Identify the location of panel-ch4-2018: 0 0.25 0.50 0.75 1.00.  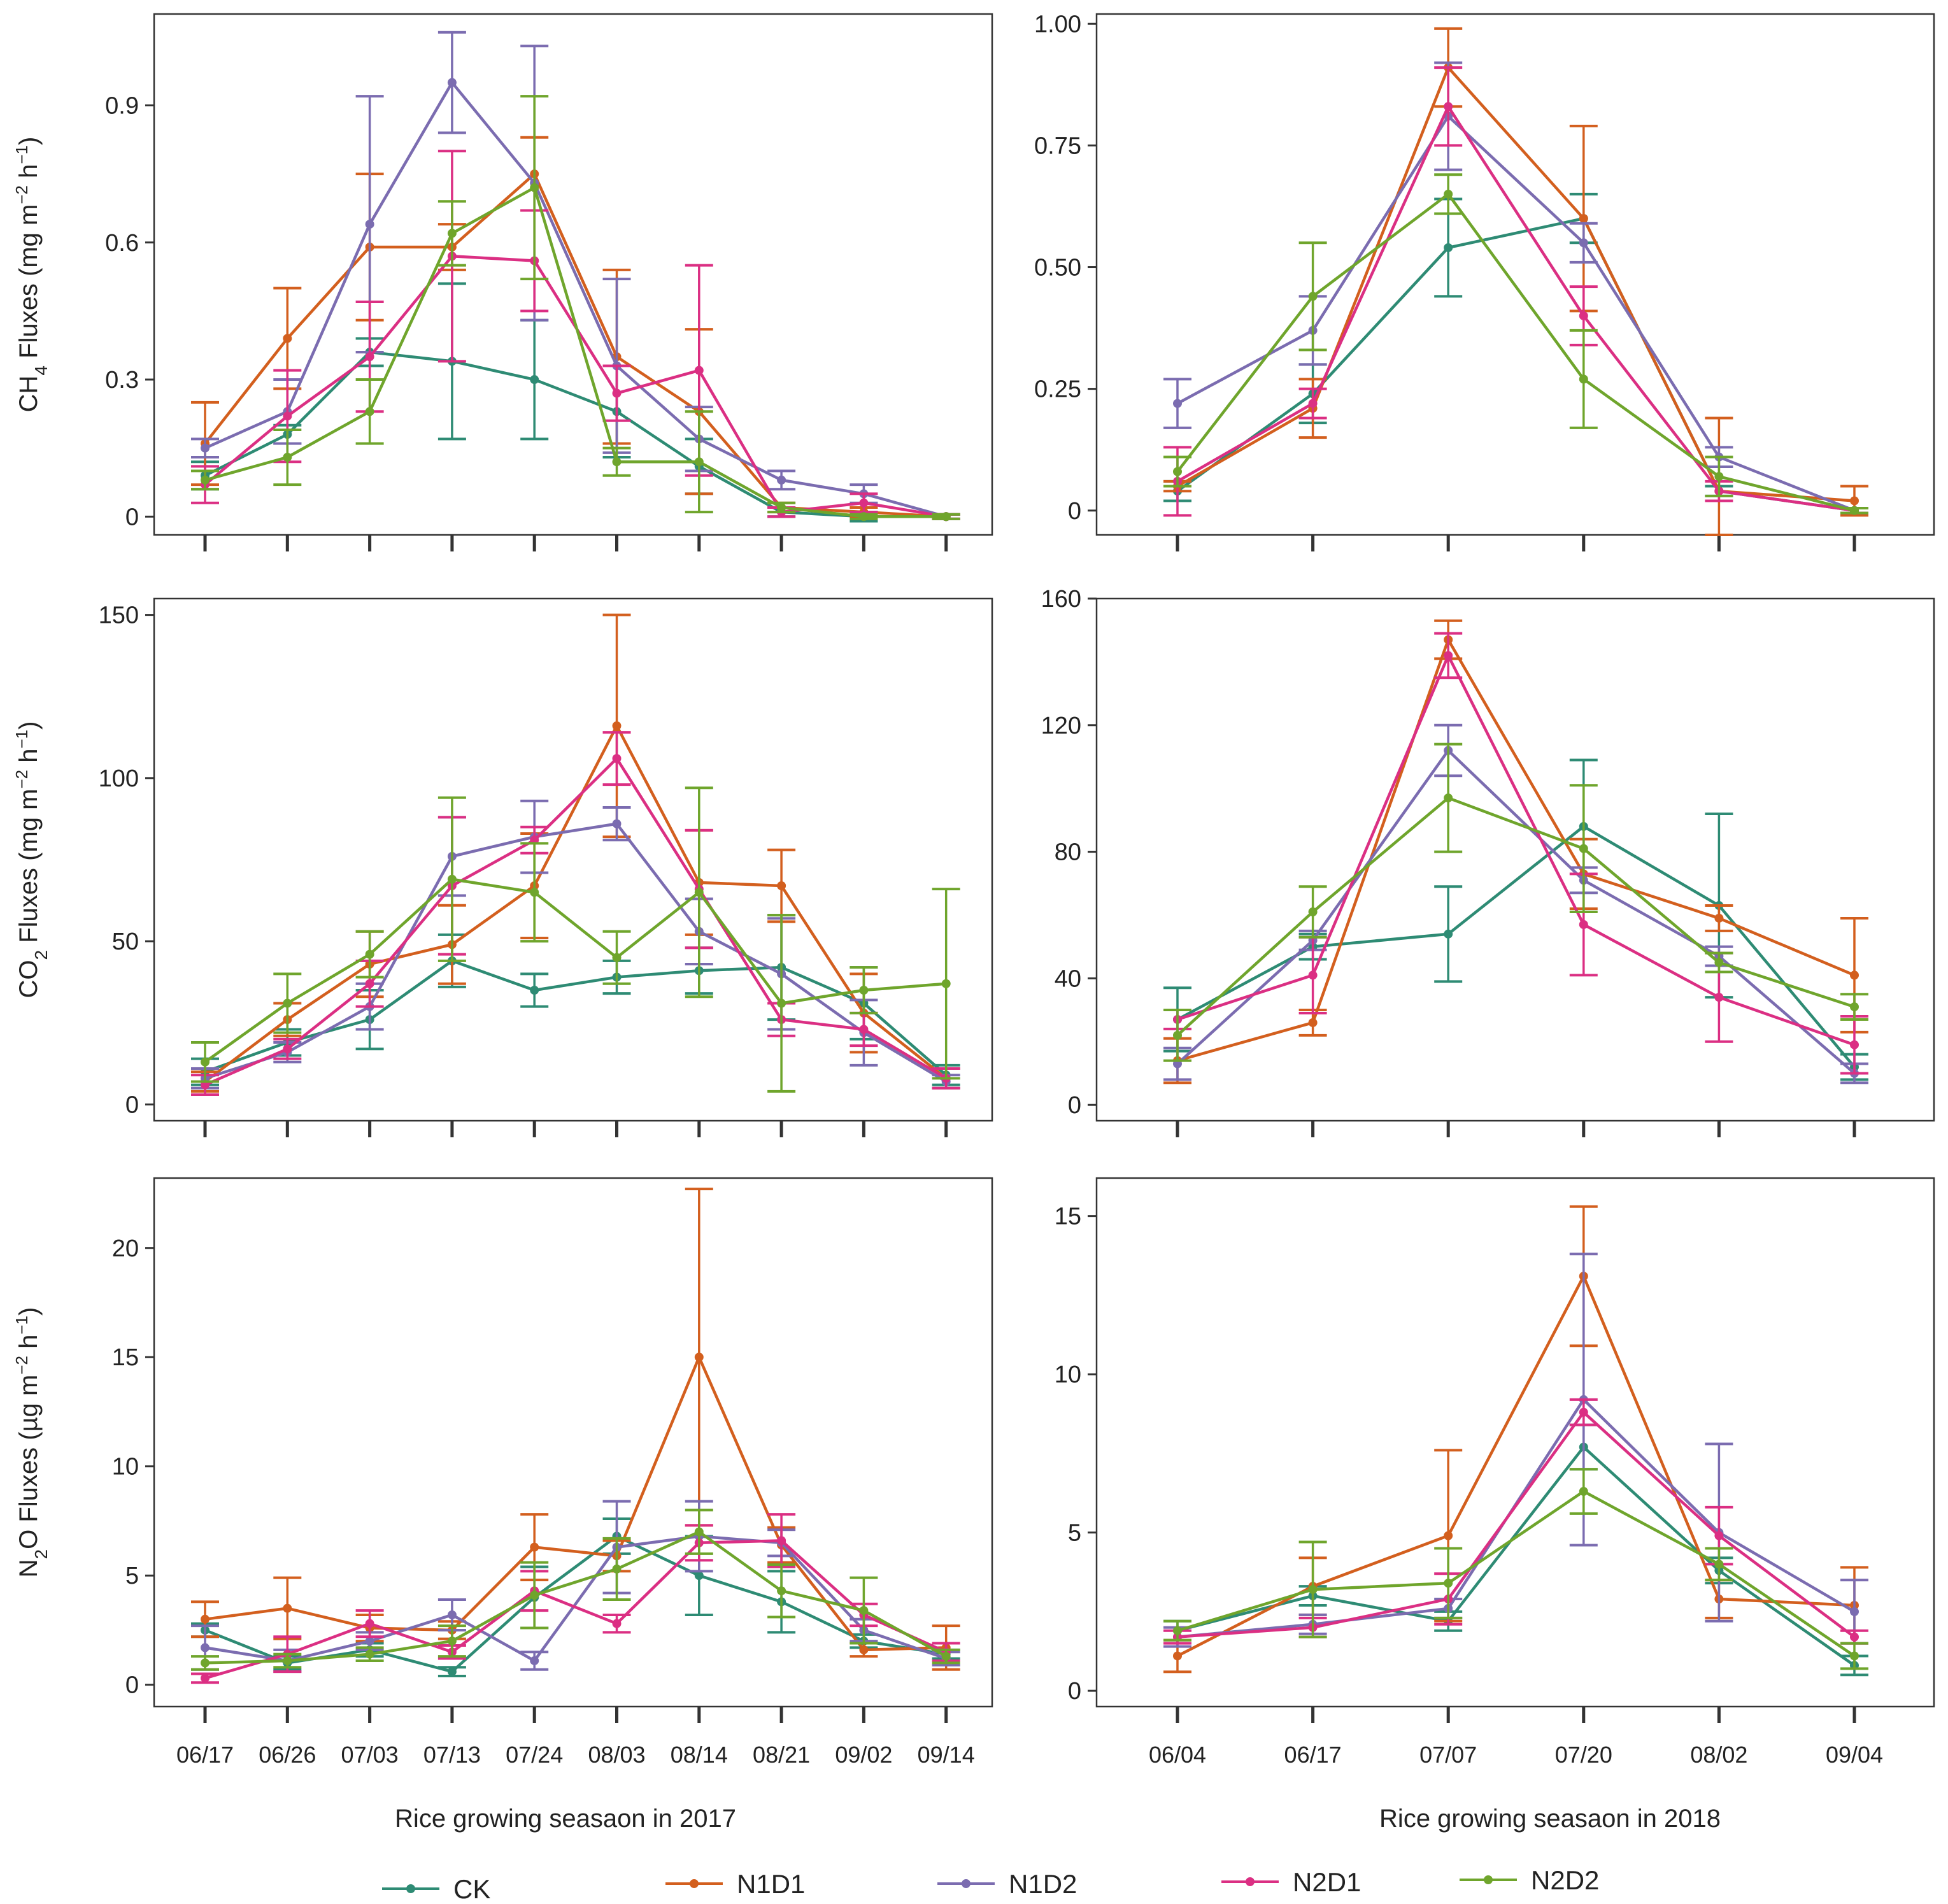
(1485, 281).